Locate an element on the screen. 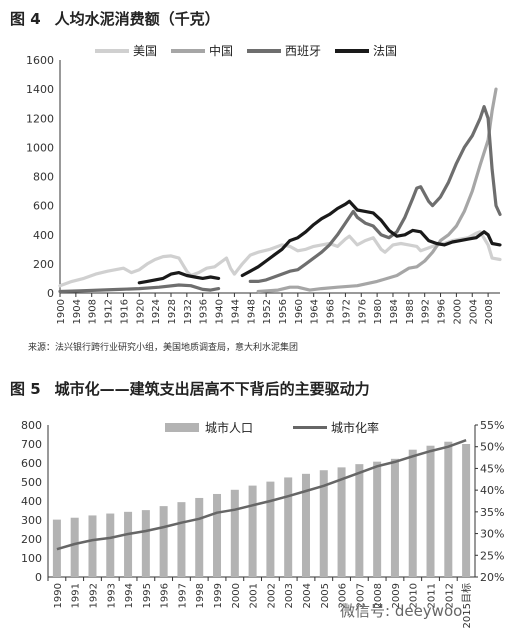 The height and width of the screenshot is (635, 514). chart1-x-tick-label: 1964 is located at coordinates (315, 311).